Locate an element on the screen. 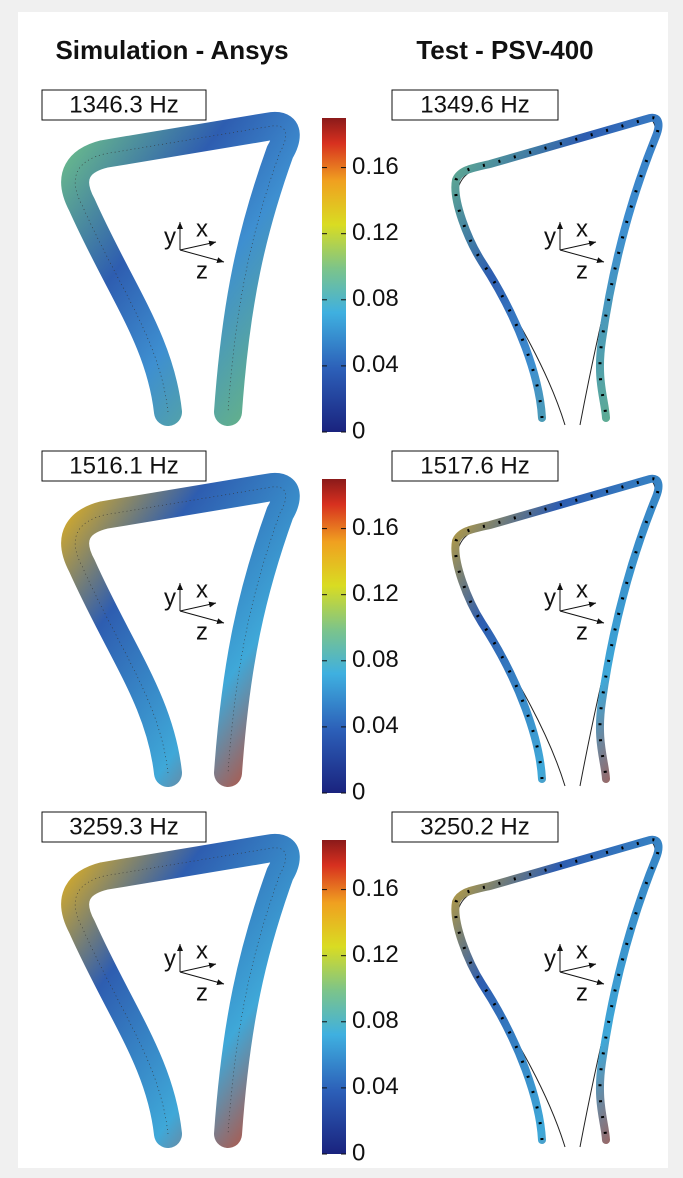 The width and height of the screenshot is (683, 1178). frequency-label: 3259.3 Hz is located at coordinates (123, 826).